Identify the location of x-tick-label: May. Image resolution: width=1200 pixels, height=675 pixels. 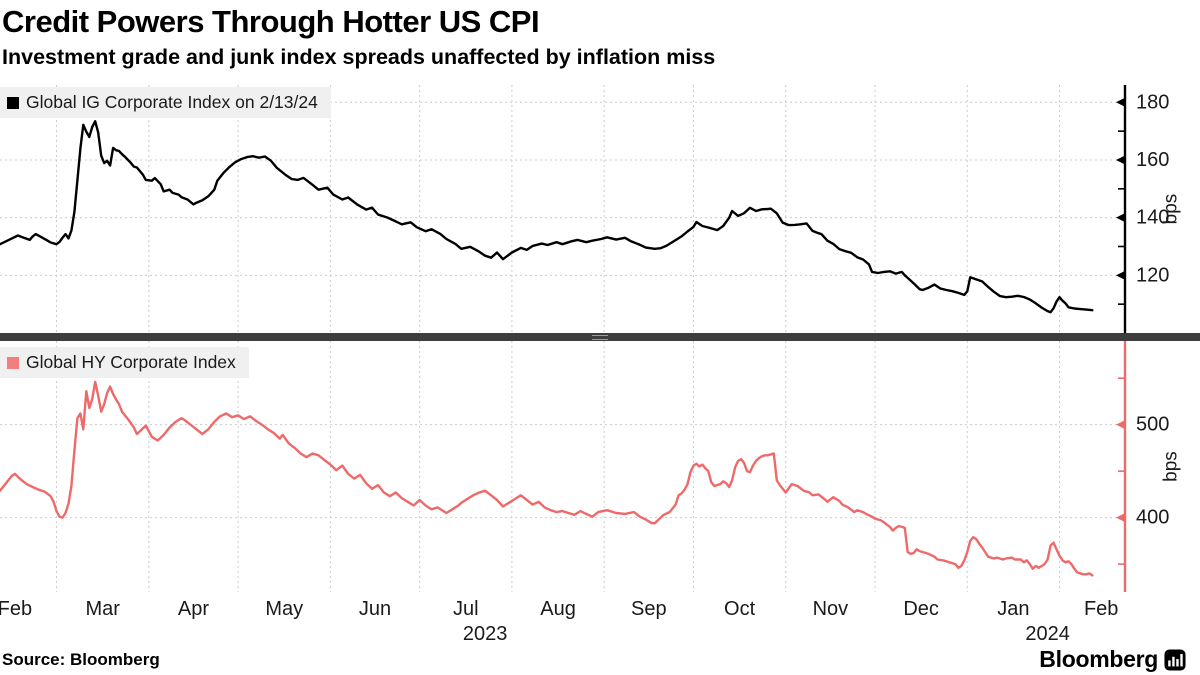
(284, 609).